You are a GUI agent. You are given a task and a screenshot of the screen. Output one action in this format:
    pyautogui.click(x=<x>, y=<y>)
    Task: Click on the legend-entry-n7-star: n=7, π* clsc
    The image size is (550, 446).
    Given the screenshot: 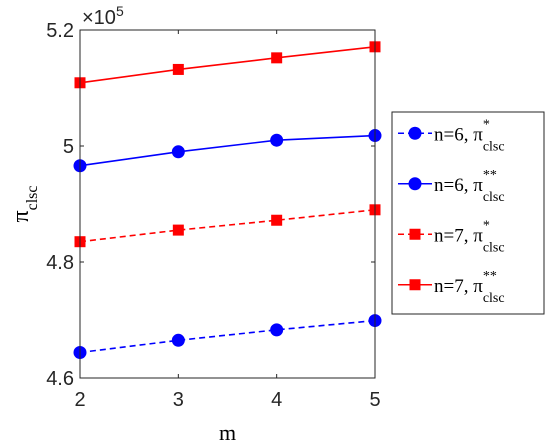 What is the action you would take?
    pyautogui.click(x=451, y=236)
    